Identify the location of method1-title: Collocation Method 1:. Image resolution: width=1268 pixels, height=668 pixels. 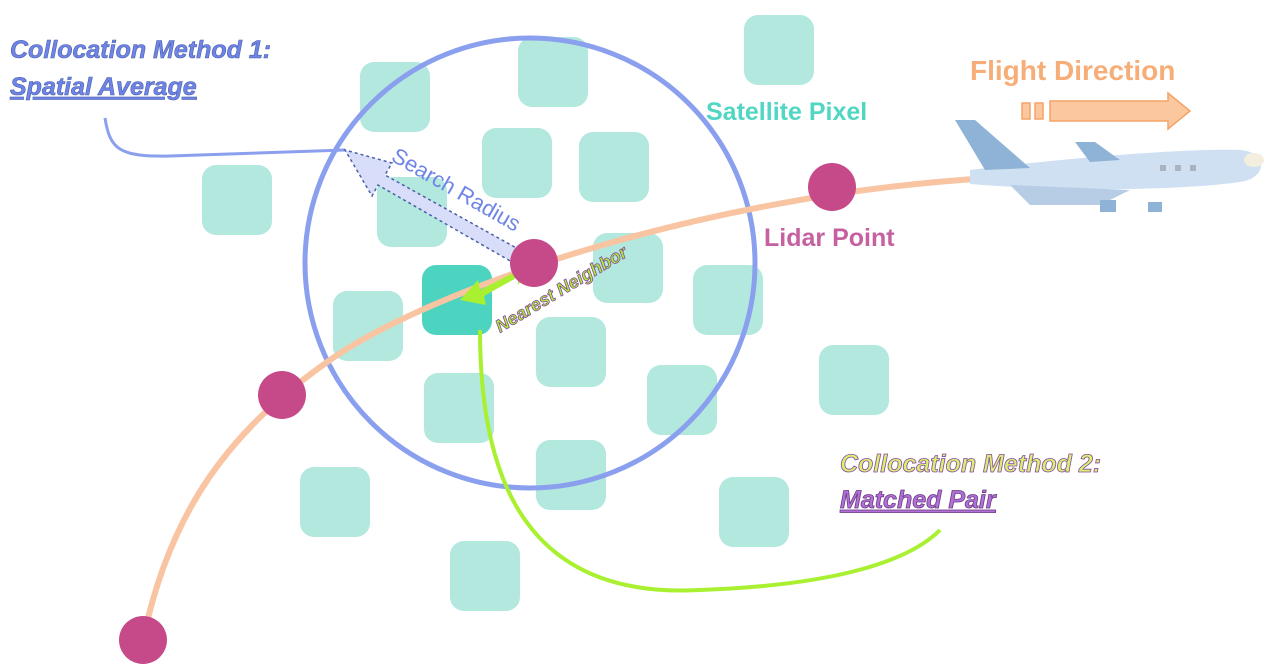
(140, 50).